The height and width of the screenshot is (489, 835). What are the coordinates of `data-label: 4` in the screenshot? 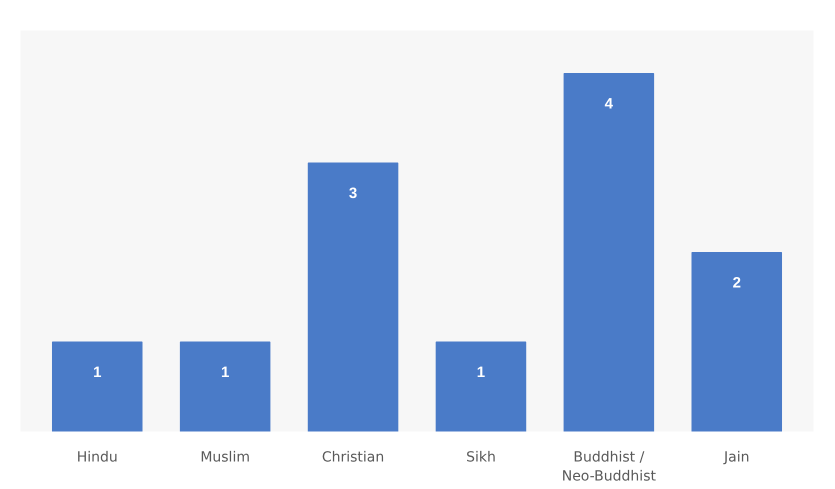 It's located at (609, 103).